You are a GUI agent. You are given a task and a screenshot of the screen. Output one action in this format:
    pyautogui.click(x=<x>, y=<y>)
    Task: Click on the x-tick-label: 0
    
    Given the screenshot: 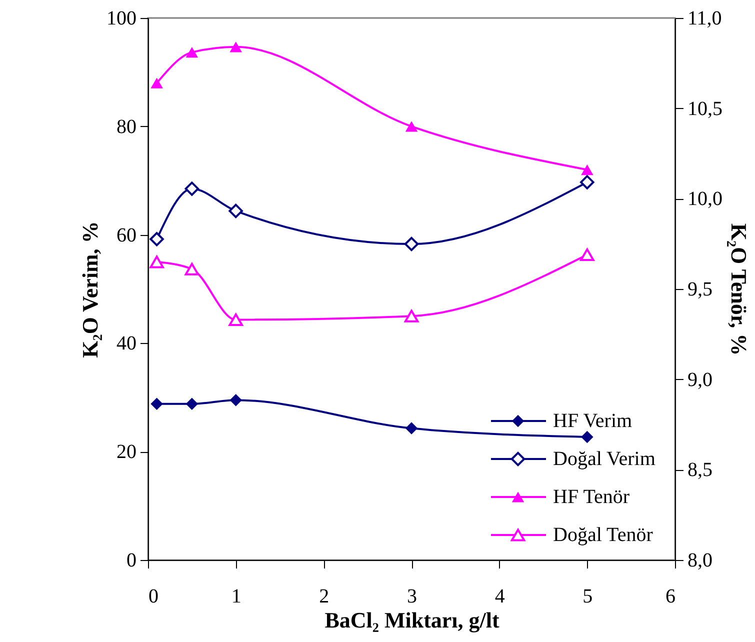 What is the action you would take?
    pyautogui.click(x=153, y=597)
    